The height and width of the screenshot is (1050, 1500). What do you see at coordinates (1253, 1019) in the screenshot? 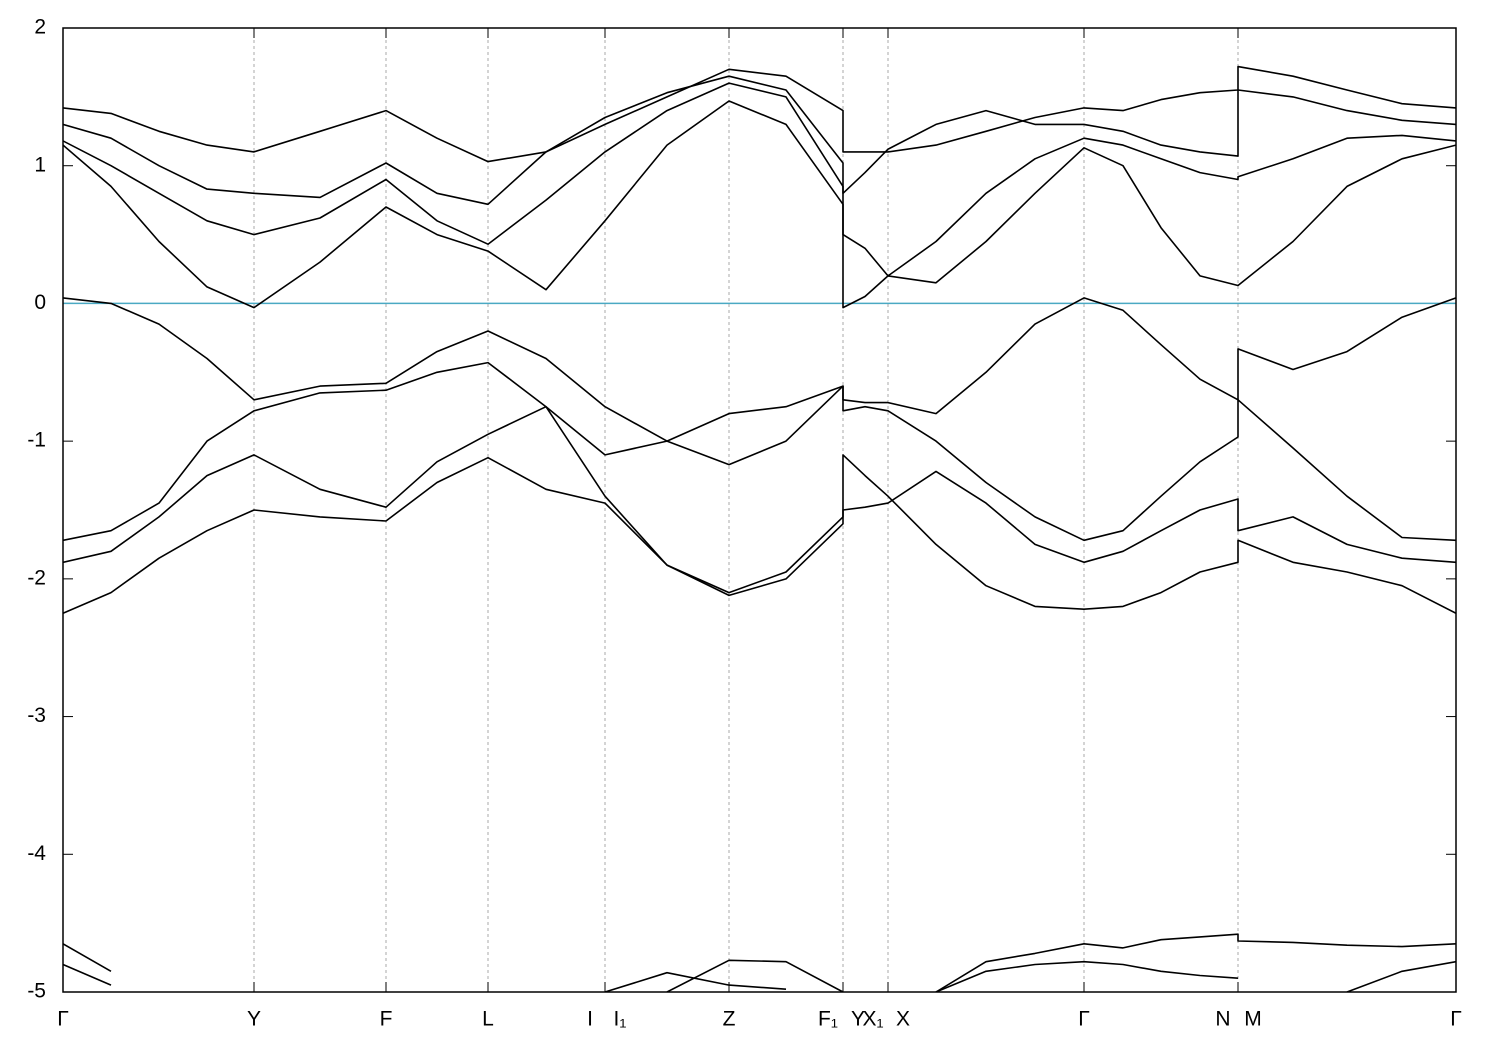
I see `x-tick-label: M` at bounding box center [1253, 1019].